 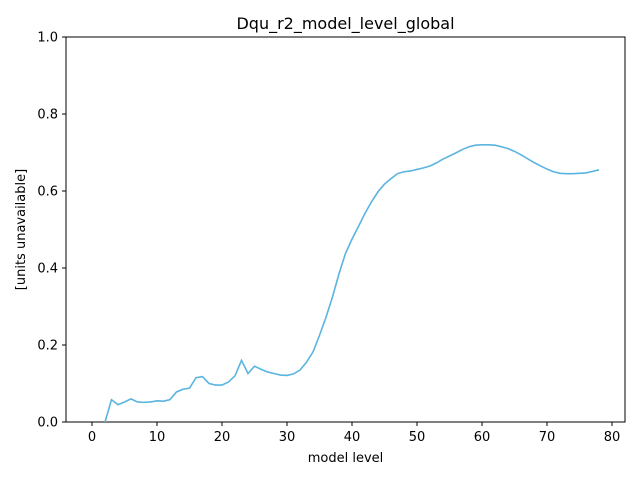 What do you see at coordinates (51, 231) in the screenshot?
I see `y-axis: 0.0 0.2 0.4 0.6 0.8 1.0` at bounding box center [51, 231].